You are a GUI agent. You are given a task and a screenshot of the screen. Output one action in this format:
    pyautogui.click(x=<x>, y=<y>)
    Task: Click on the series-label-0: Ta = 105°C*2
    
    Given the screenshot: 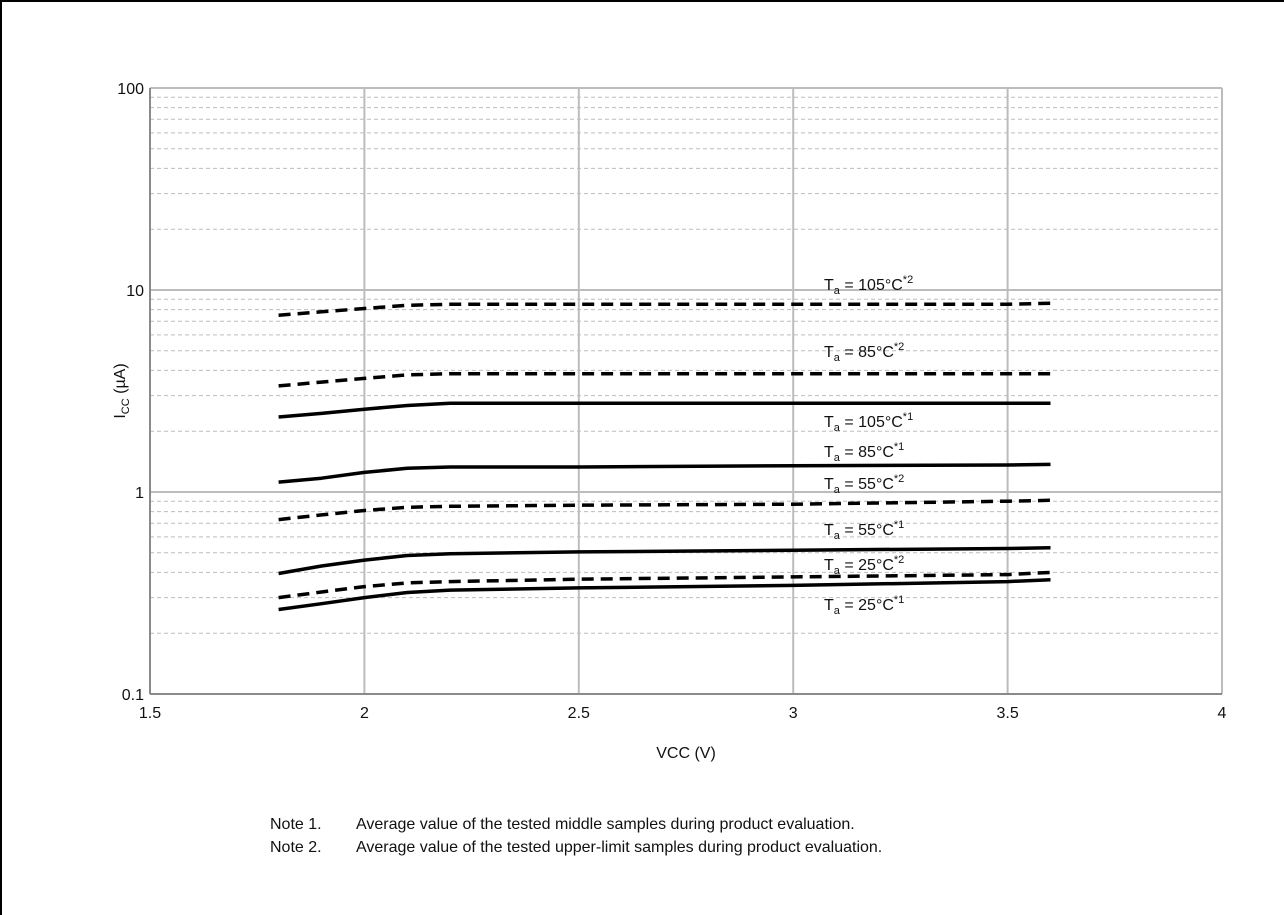 What is the action you would take?
    pyautogui.click(x=868, y=285)
    